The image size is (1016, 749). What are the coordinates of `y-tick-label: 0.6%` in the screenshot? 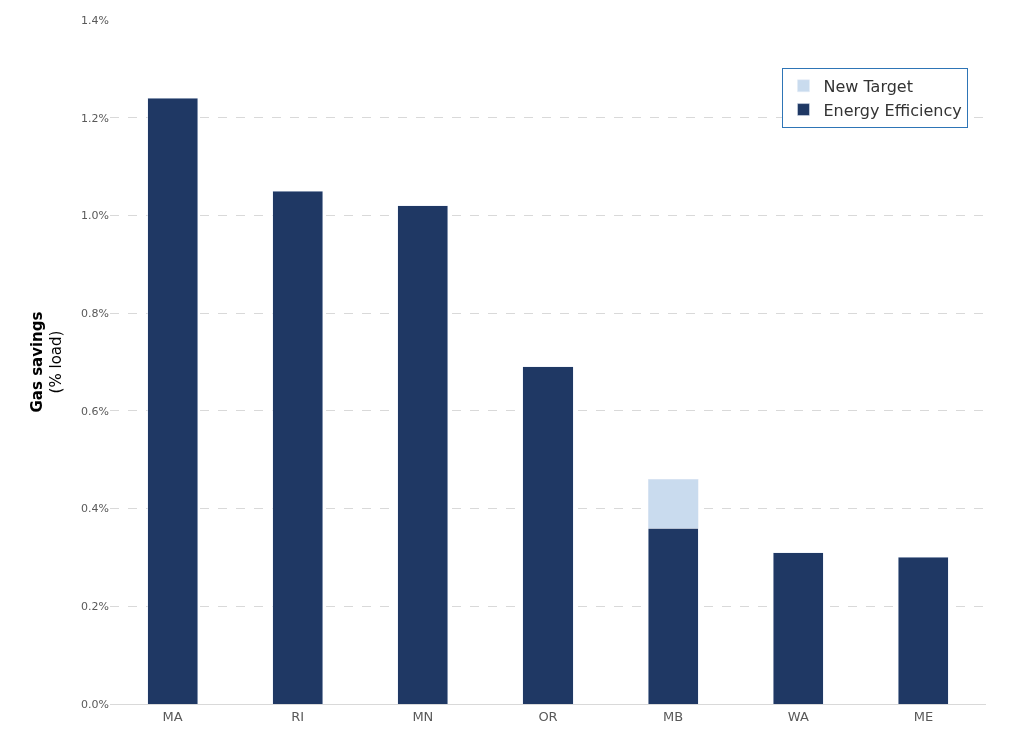 It's located at (95, 411).